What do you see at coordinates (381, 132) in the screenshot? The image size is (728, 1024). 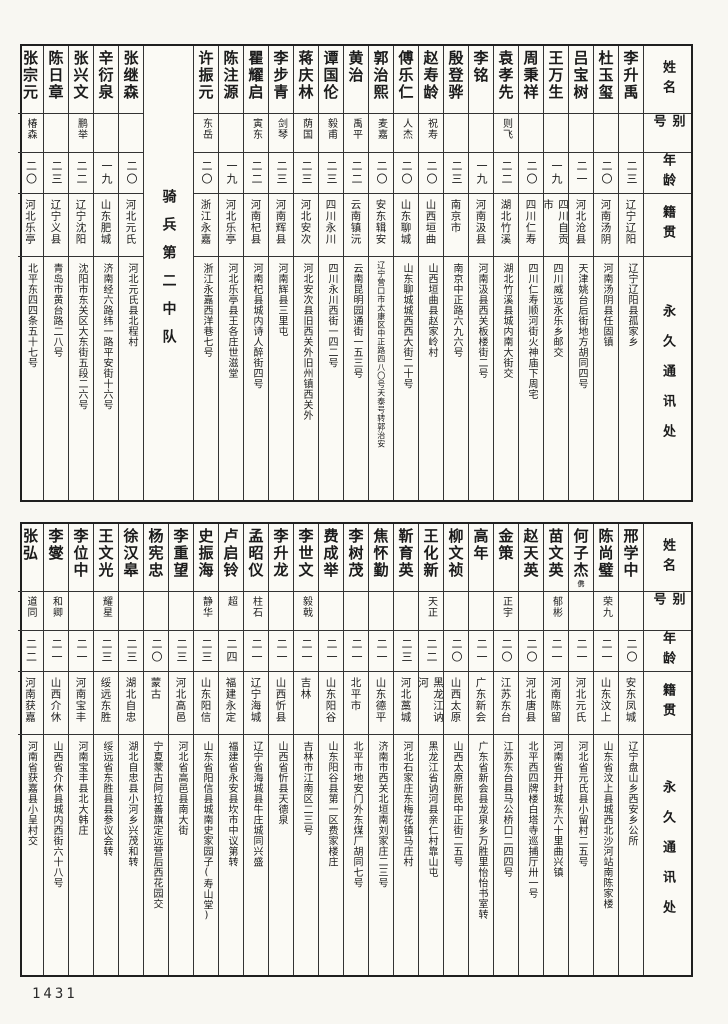 I see `alias-cell: 麦嘉` at bounding box center [381, 132].